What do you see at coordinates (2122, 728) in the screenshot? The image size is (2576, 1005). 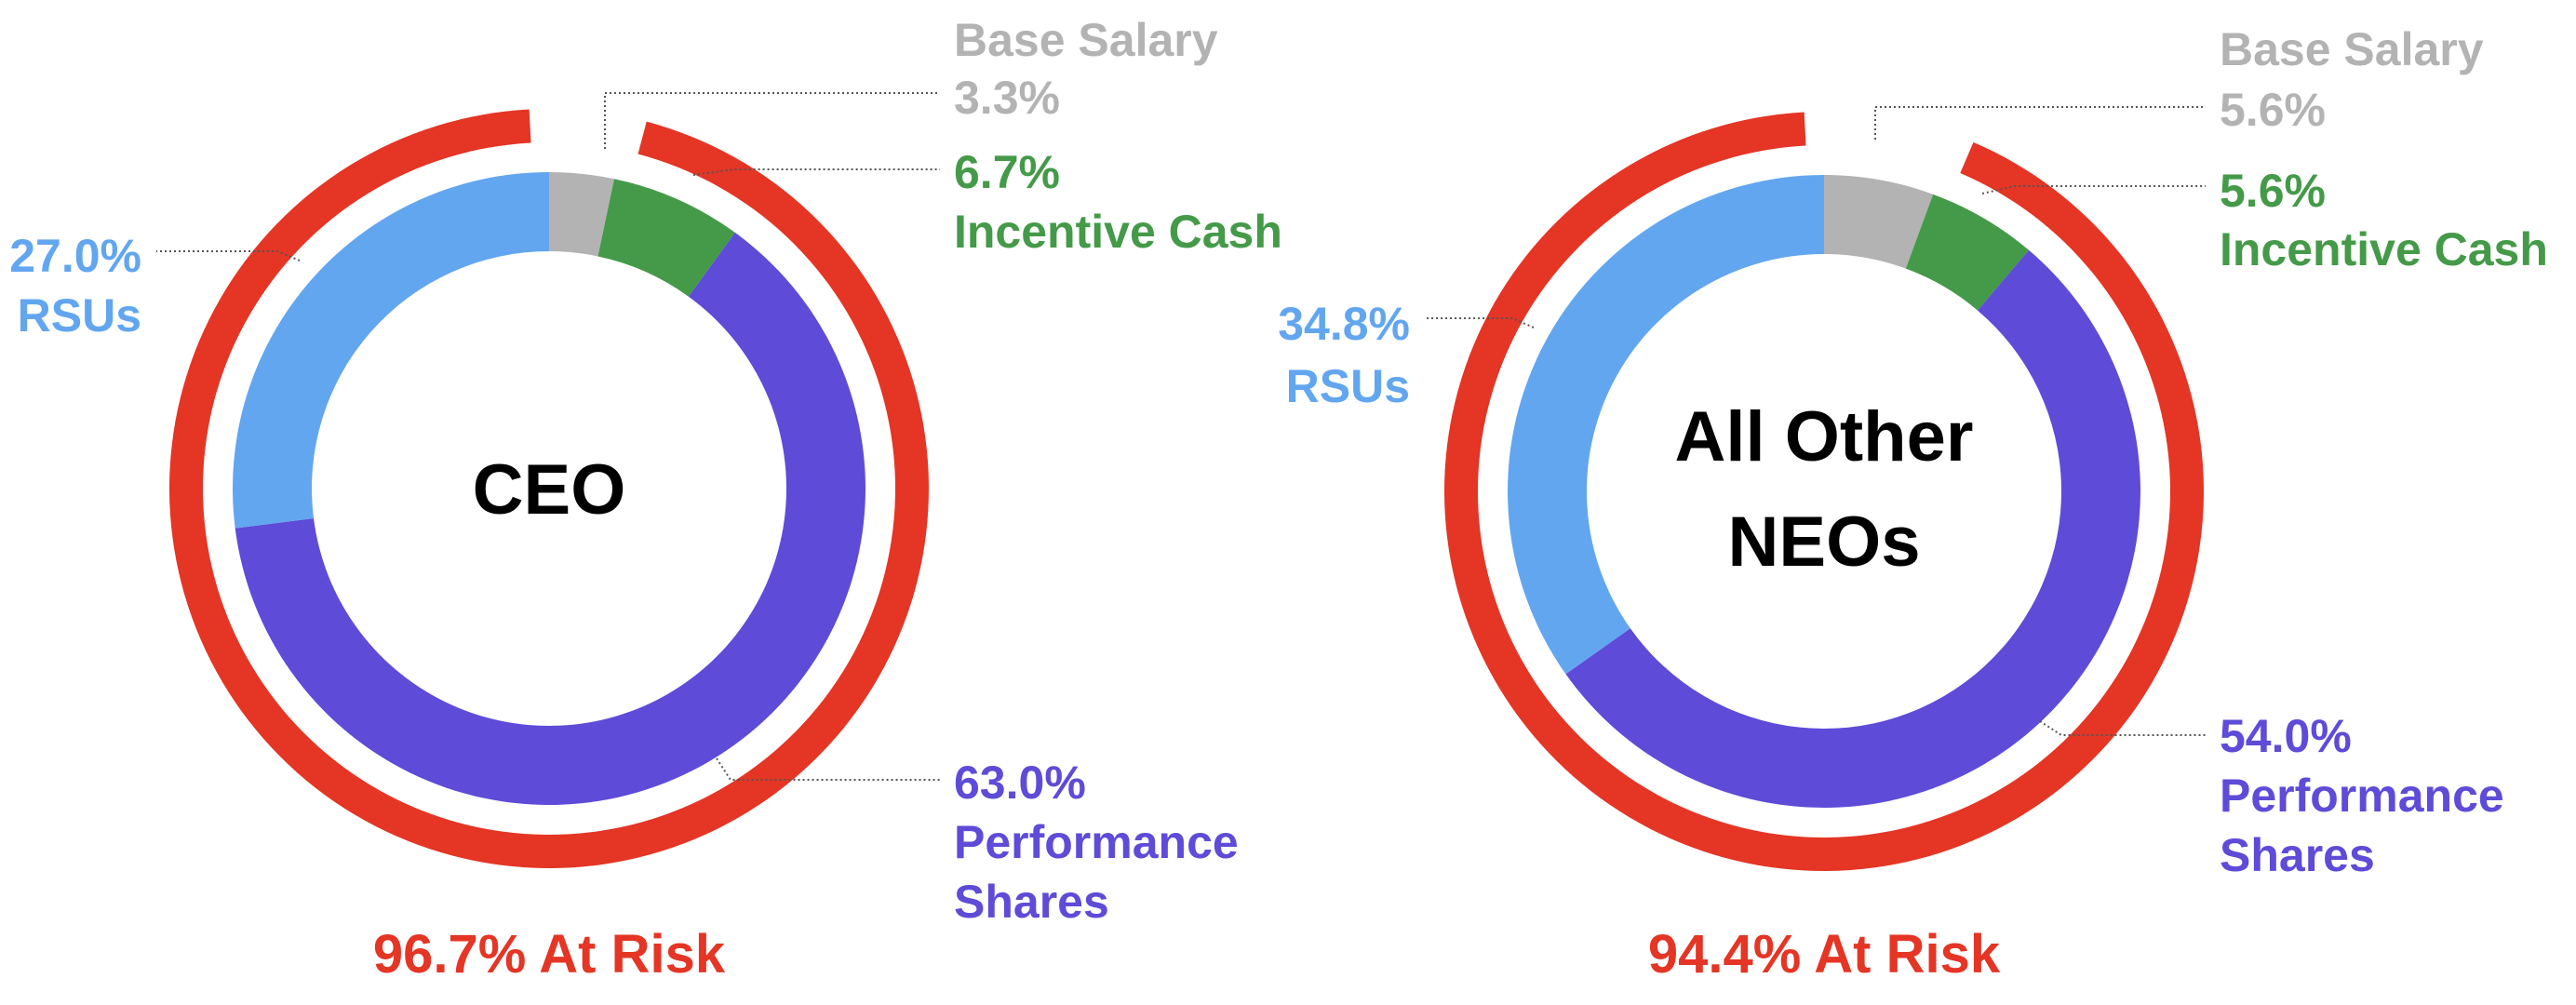 I see `leader-line-performance-shares` at bounding box center [2122, 728].